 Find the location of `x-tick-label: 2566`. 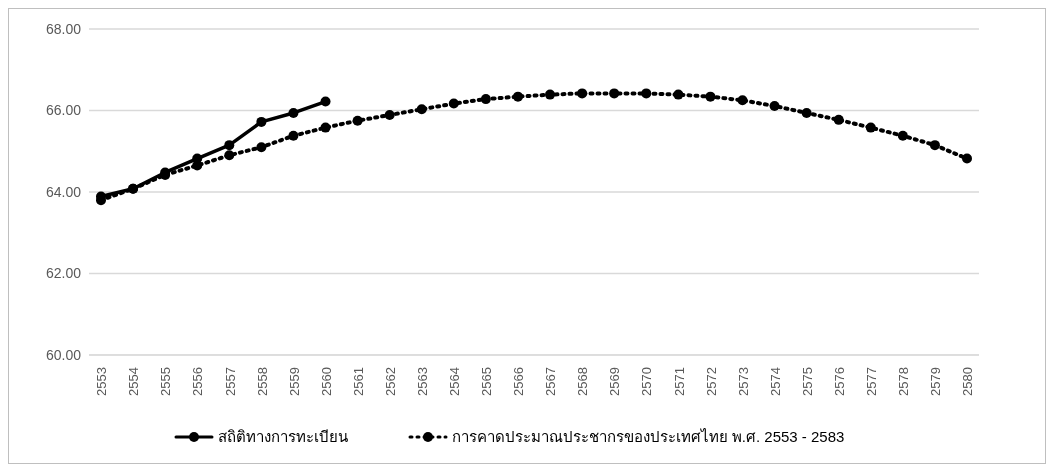

x-tick-label: 2566 is located at coordinates (519, 381).